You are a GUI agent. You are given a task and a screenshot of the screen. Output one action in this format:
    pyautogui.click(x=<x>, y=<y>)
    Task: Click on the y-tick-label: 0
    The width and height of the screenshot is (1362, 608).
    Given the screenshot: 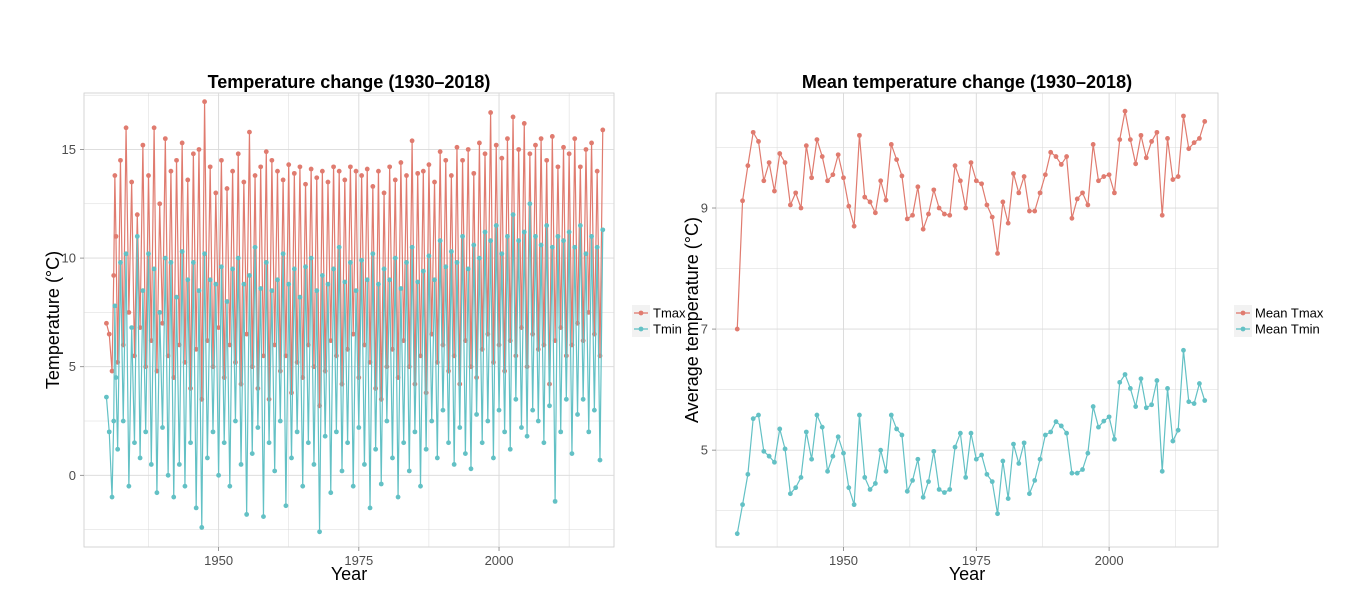 What is the action you would take?
    pyautogui.click(x=72, y=475)
    